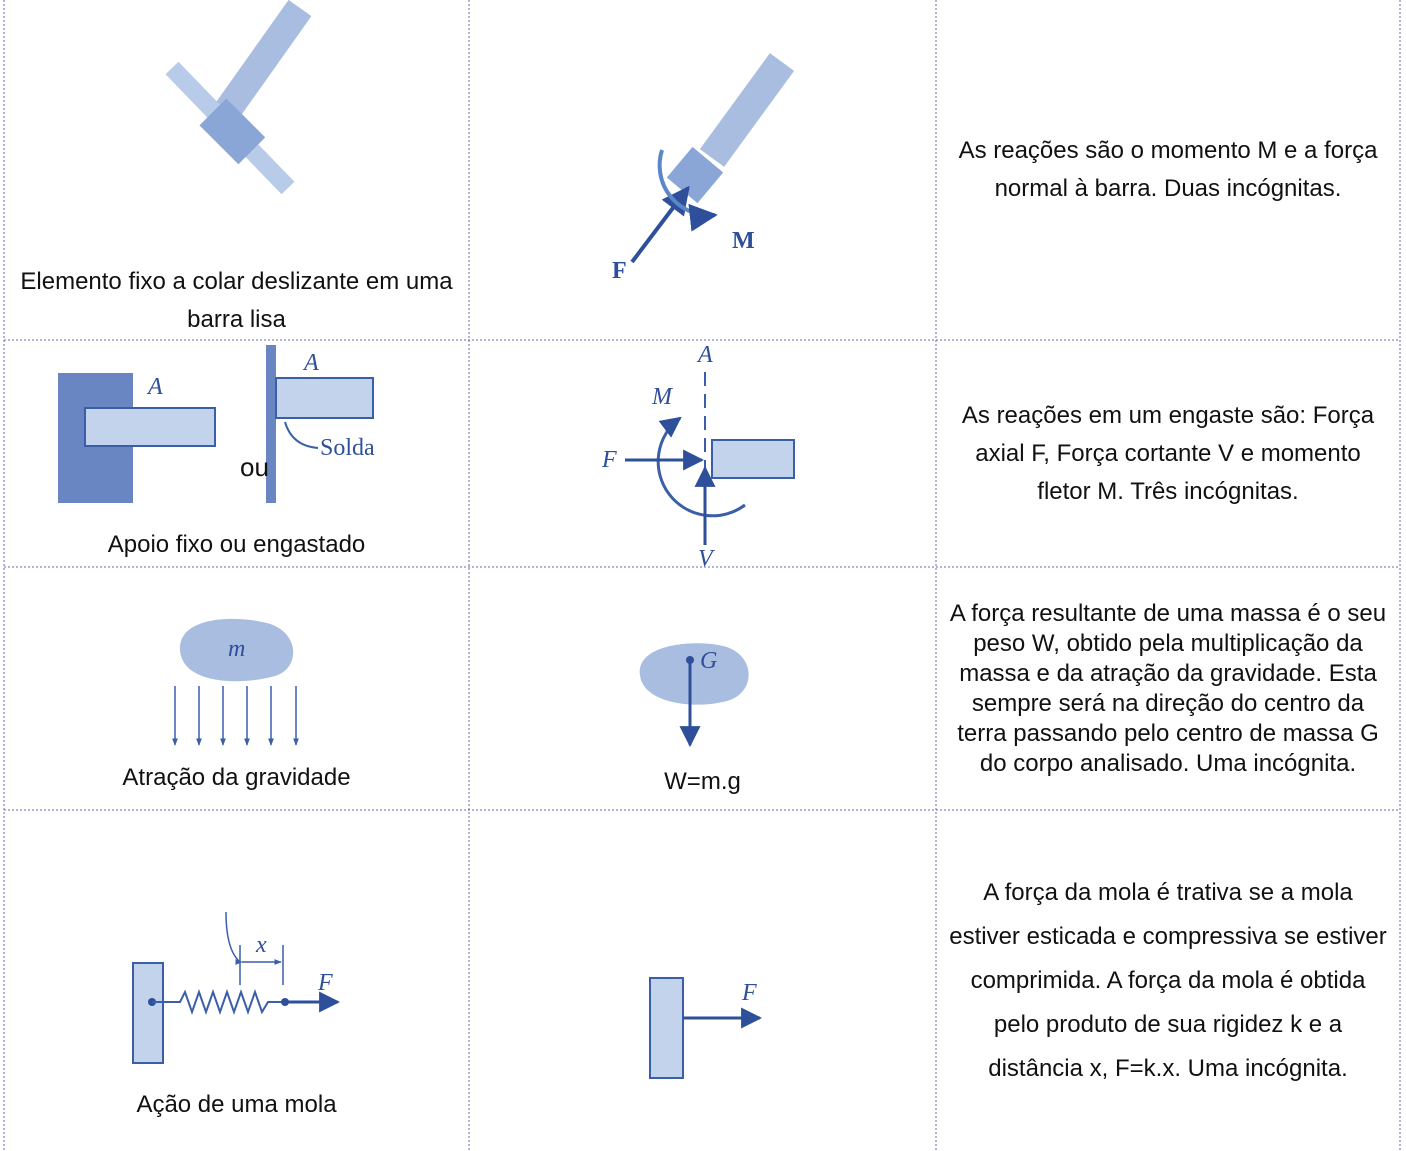 Image resolution: width=1406 pixels, height=1151 pixels. I want to click on caption: Apoio fixo ou engastado, so click(236, 544).